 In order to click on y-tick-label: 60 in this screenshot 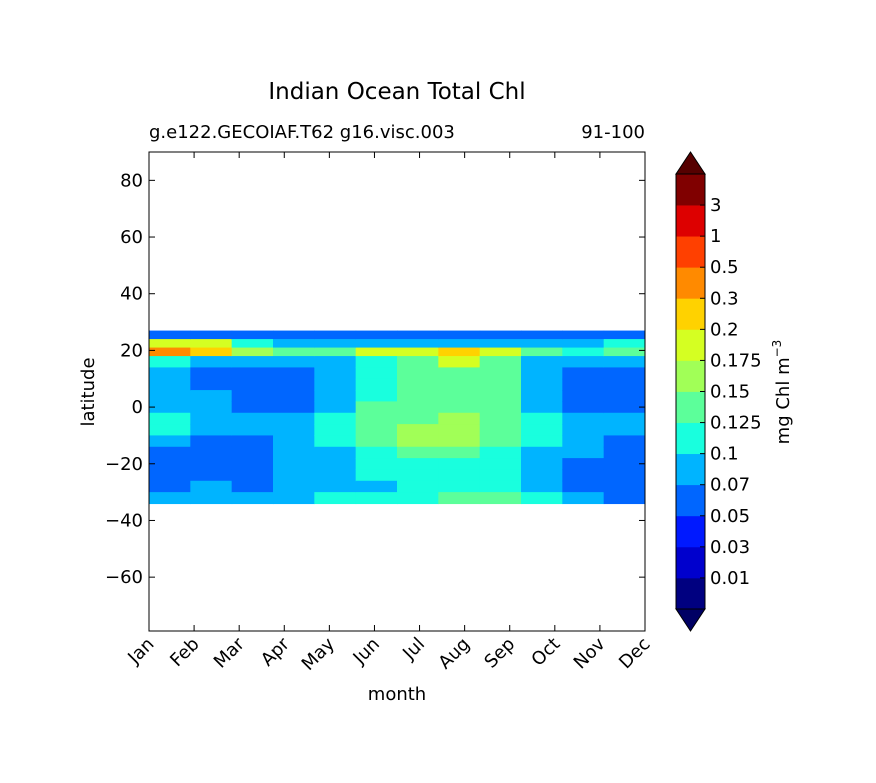, I will do `click(131, 237)`.